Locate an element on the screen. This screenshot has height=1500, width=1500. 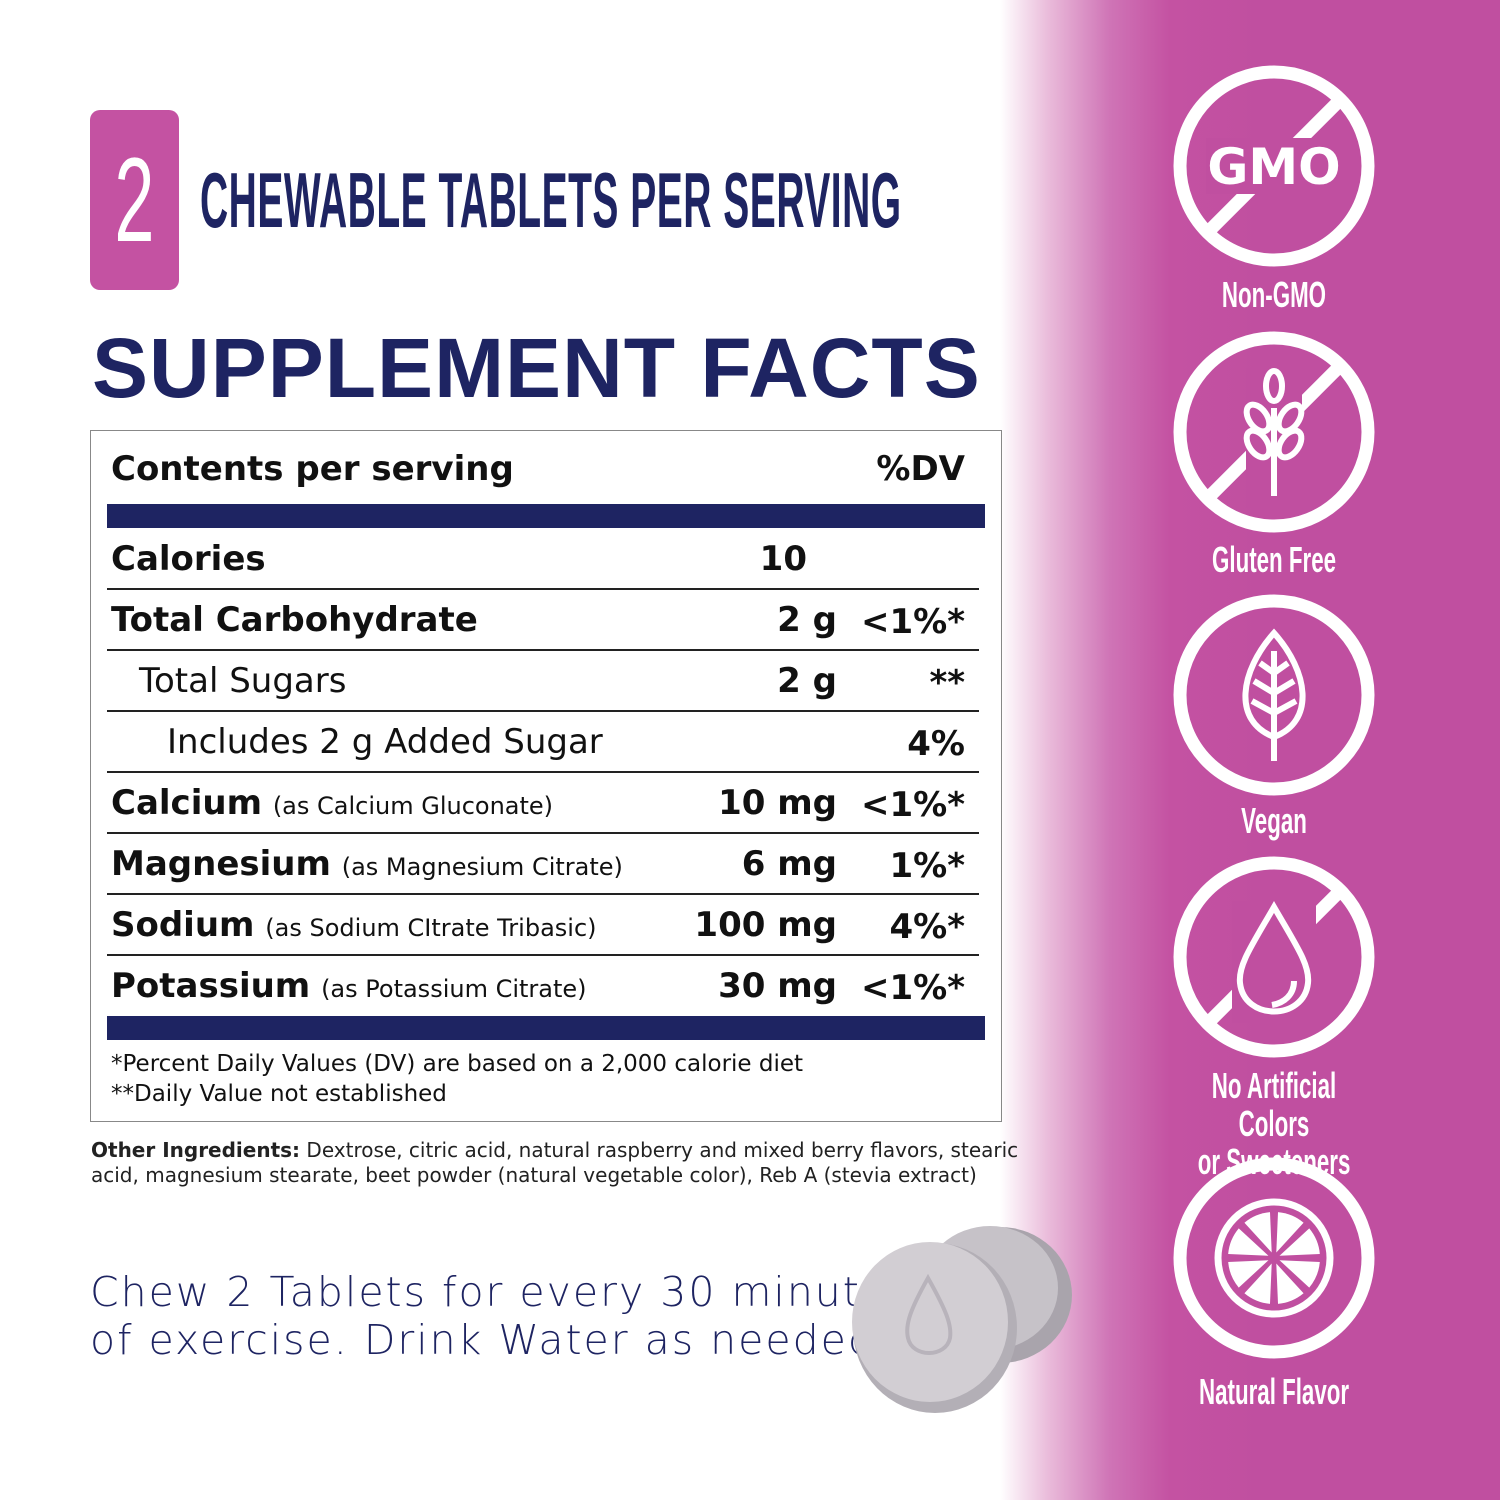
nutrient-name: Potassium (as Potassium Citrate) is located at coordinates (349, 986).